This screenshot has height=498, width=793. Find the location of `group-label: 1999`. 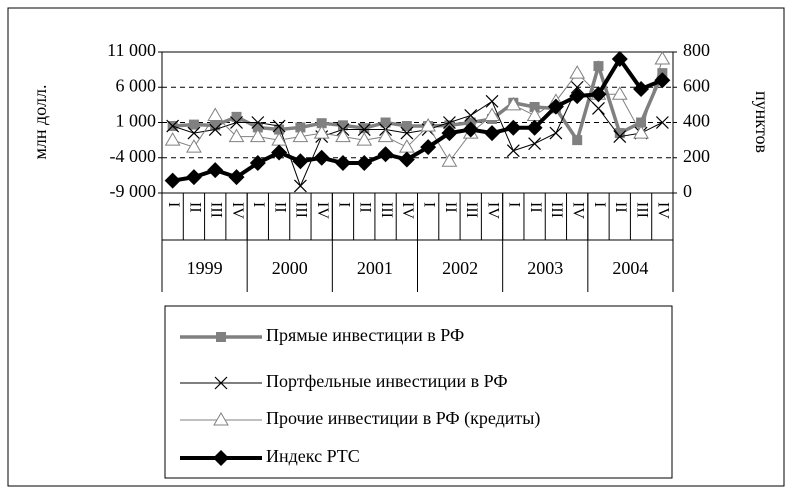

group-label: 1999 is located at coordinates (205, 268).